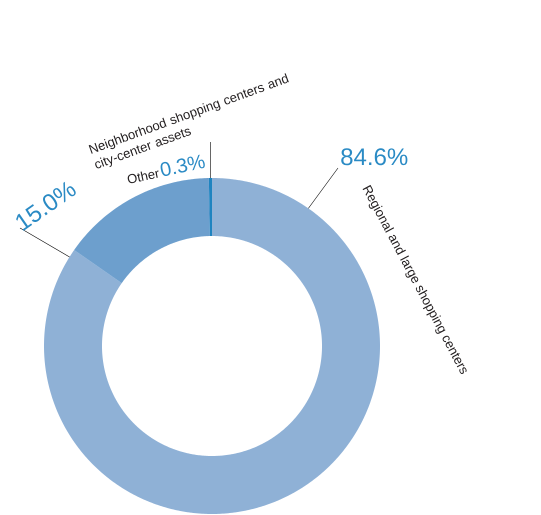 Image resolution: width=541 pixels, height=515 pixels. What do you see at coordinates (182, 165) in the screenshot?
I see `data-label: 0.3%` at bounding box center [182, 165].